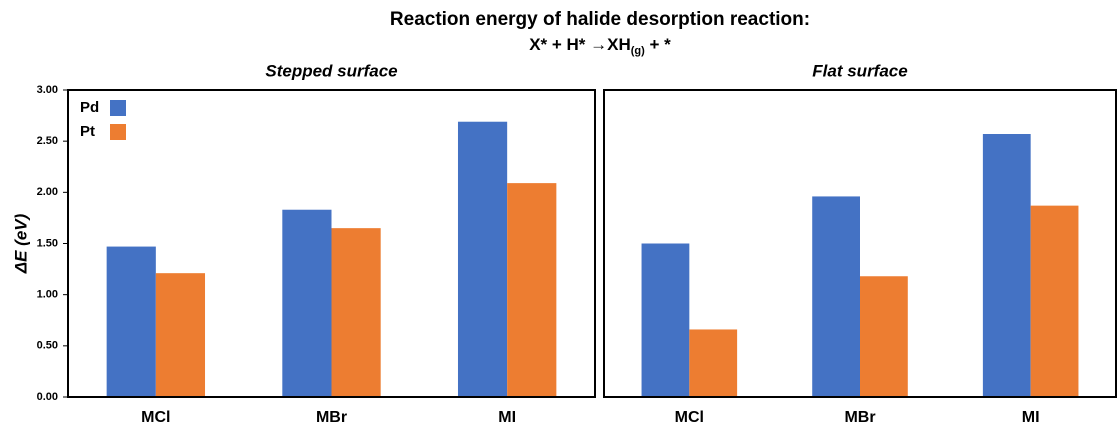 This screenshot has width=1117, height=429. I want to click on legend-label: Pt, so click(87, 131).